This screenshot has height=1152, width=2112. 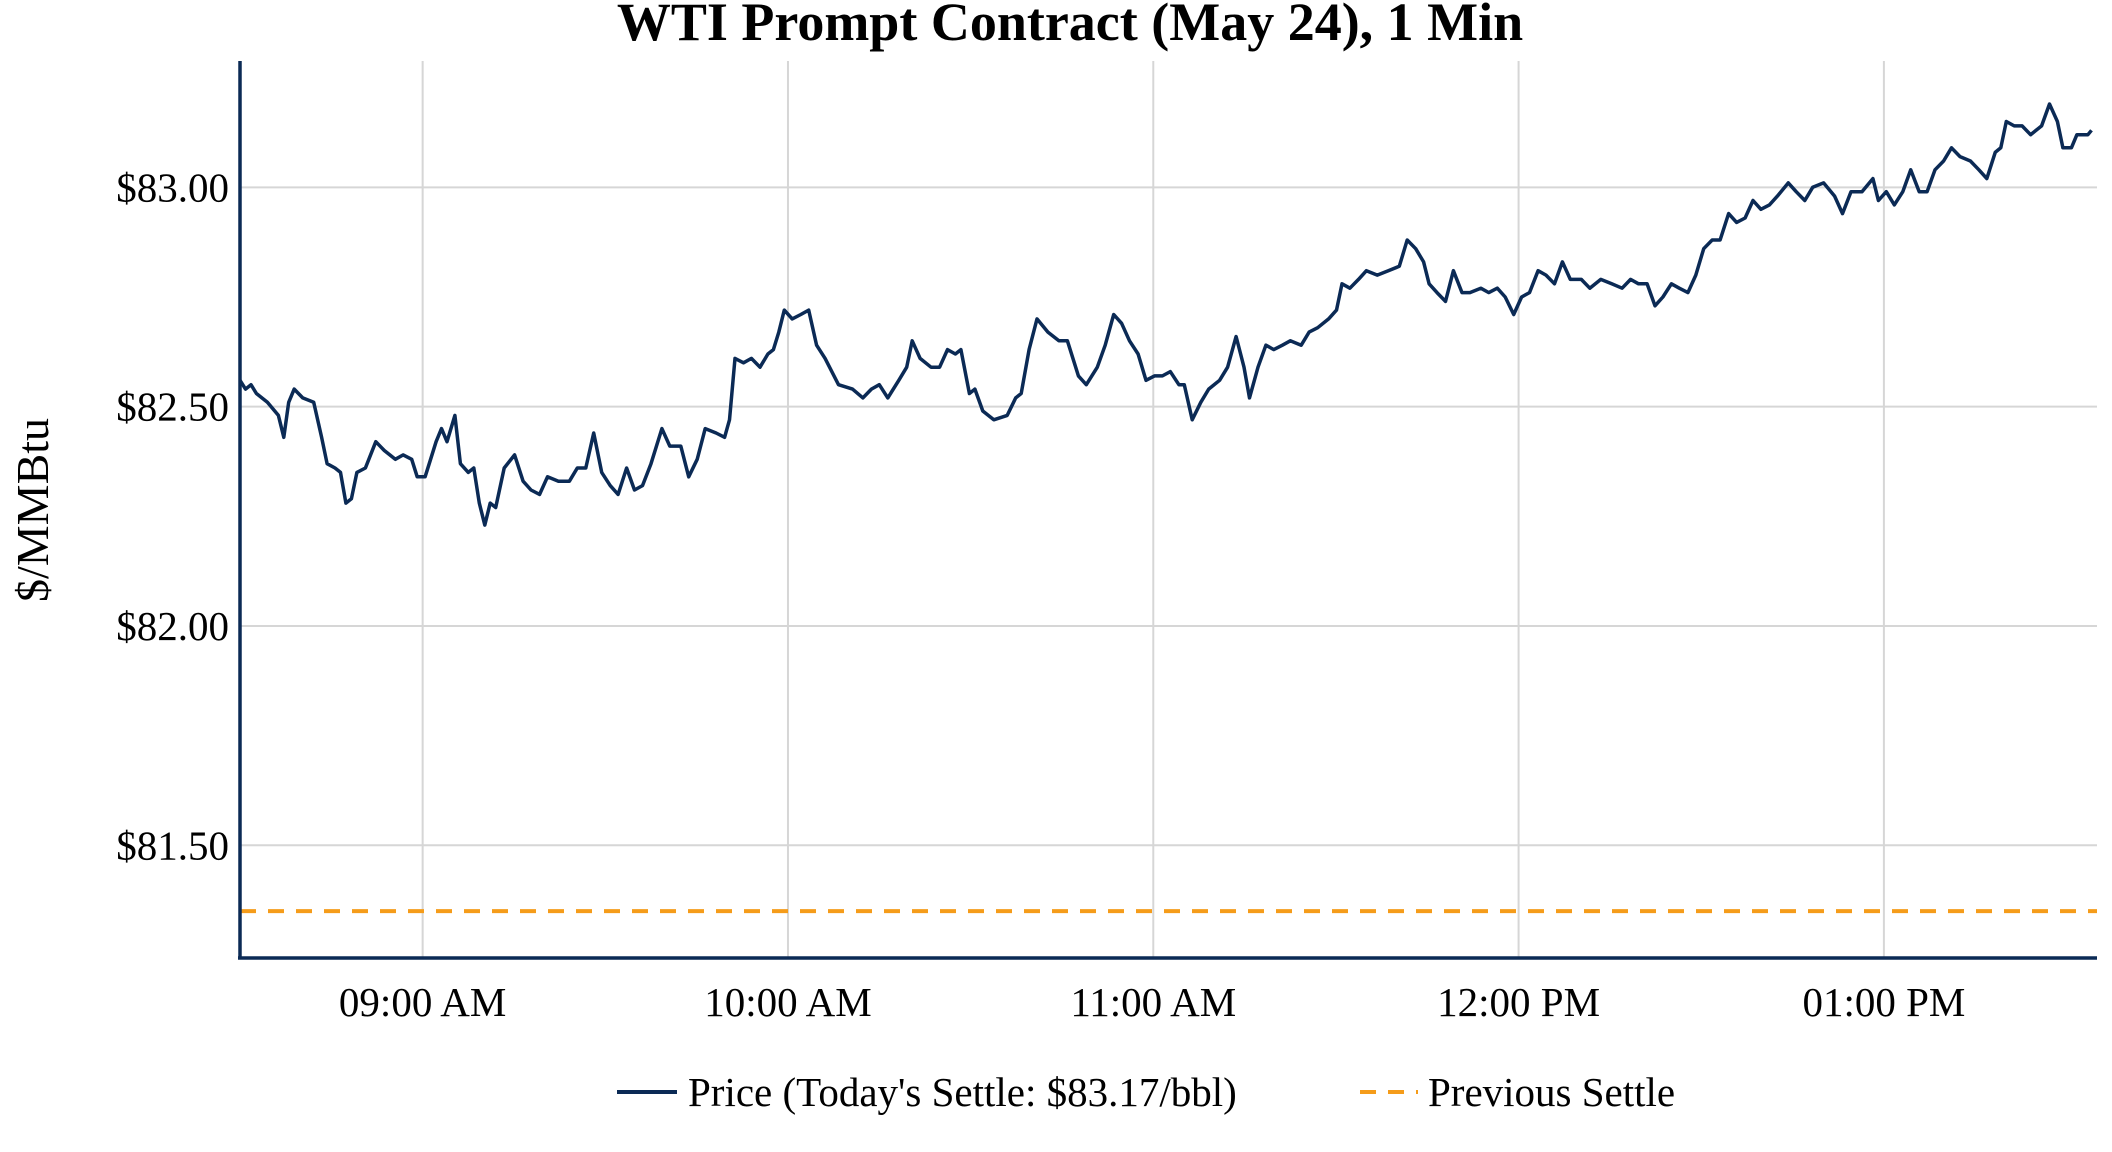 I want to click on legend-item-previous-settle: Previous Settle, so click(x=1517, y=1092).